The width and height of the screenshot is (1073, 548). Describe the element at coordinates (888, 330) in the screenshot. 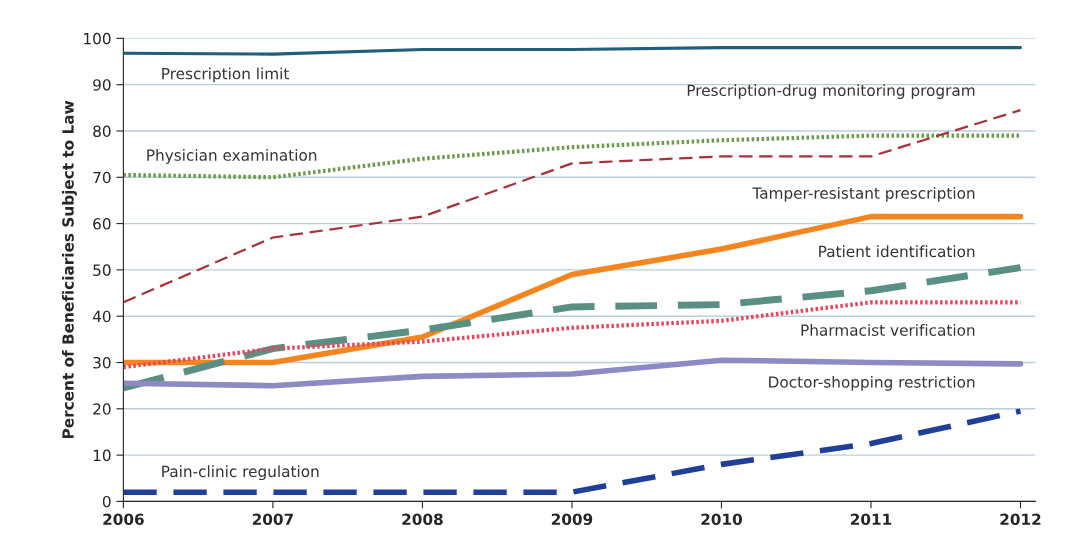

I see `series-label: Pharmacist verification` at that location.